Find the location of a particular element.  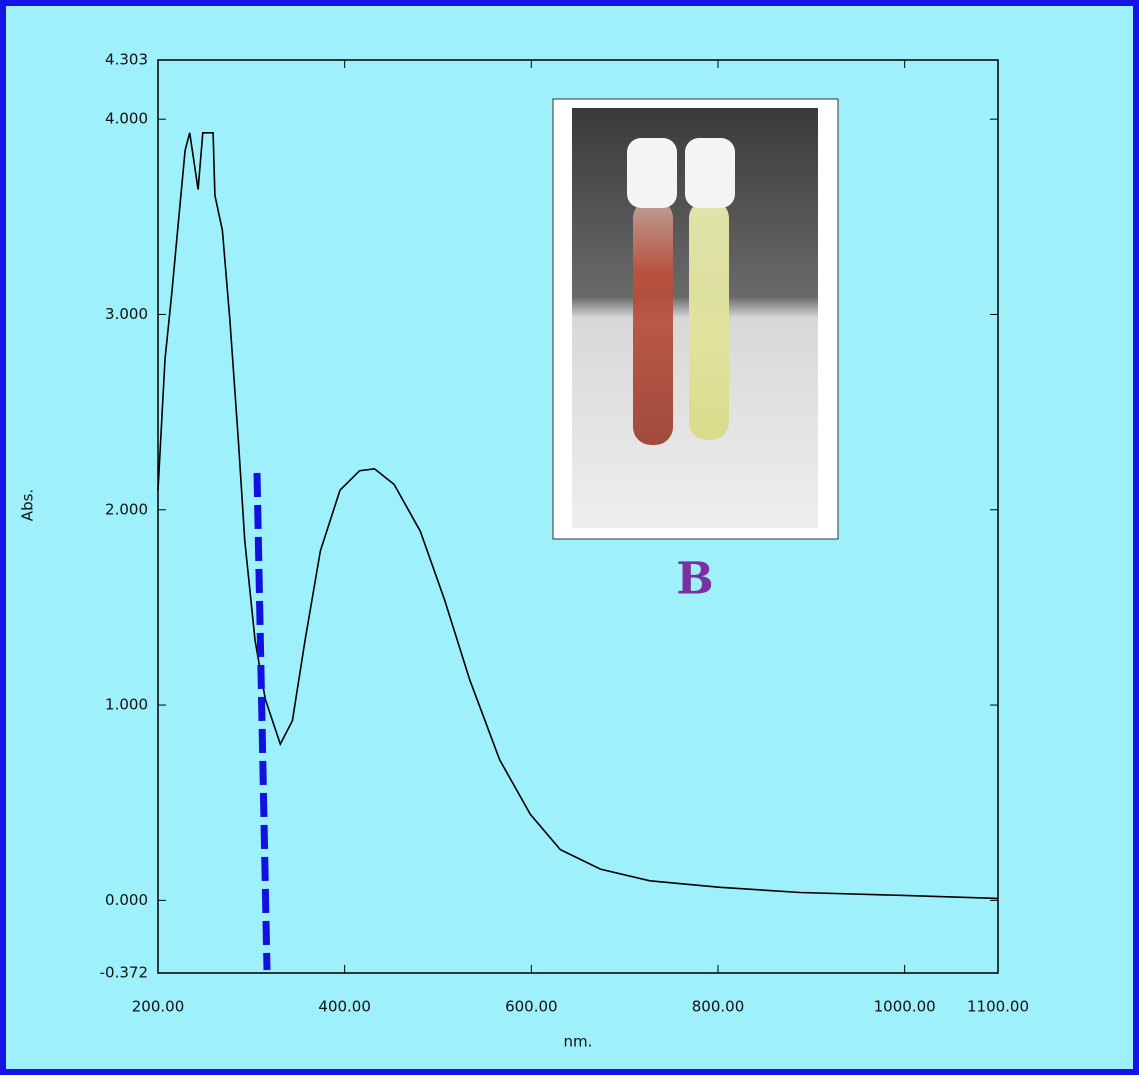

x-tick-label: 400.00 is located at coordinates (344, 1007).